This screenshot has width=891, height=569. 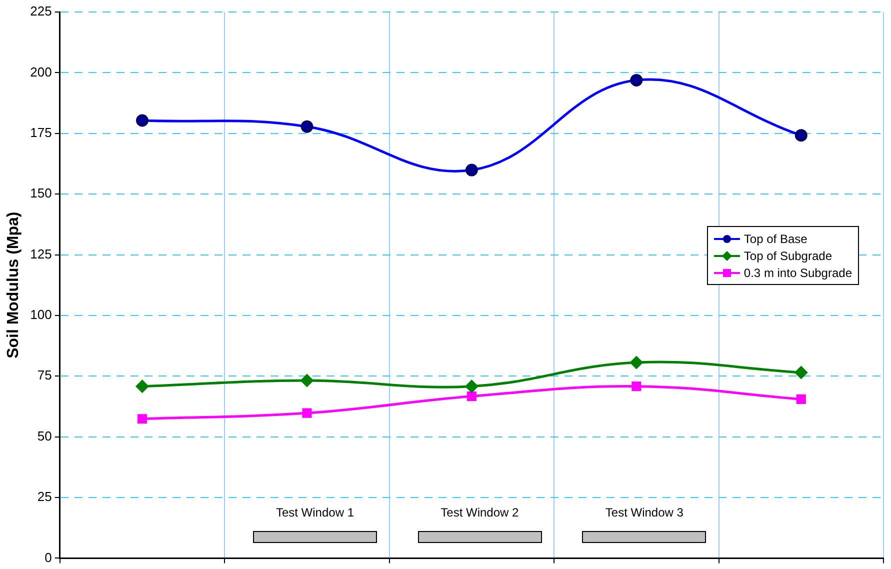 I want to click on annotation: Test Window 3, so click(x=644, y=513).